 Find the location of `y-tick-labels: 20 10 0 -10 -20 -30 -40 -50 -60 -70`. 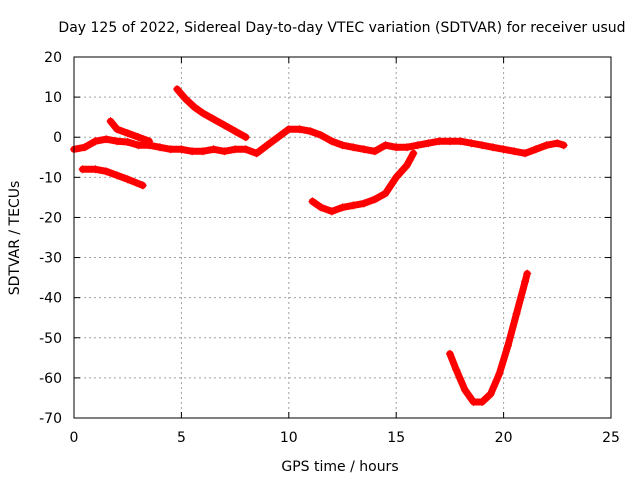

y-tick-labels: 20 10 0 -10 -20 -30 -40 -50 -60 -70 is located at coordinates (50, 238).